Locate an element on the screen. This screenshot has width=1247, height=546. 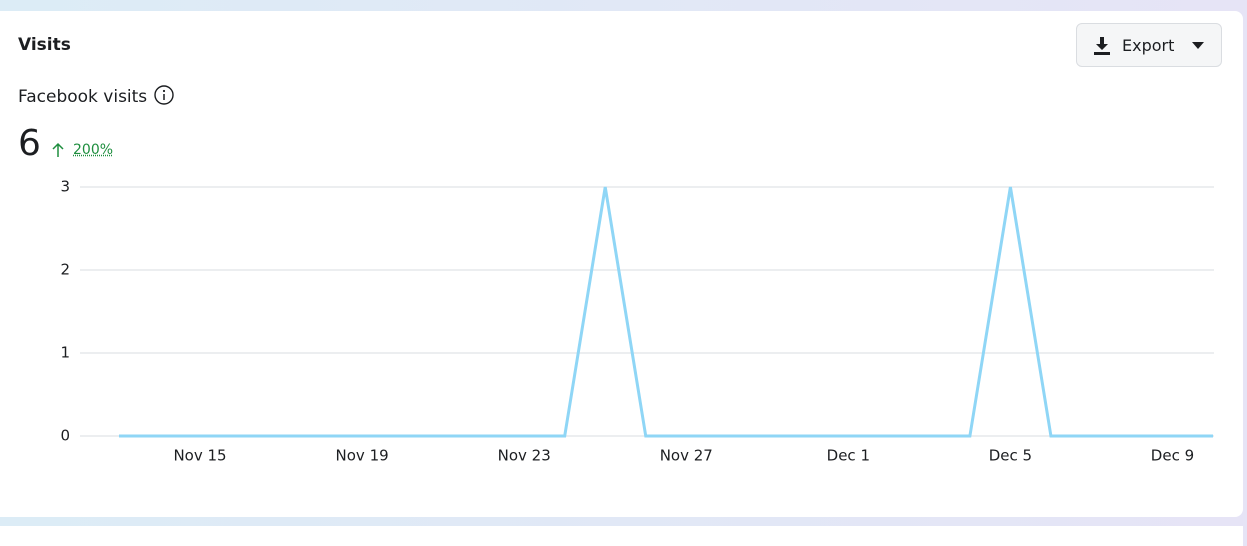
metric-value: 6 is located at coordinates (29, 143).